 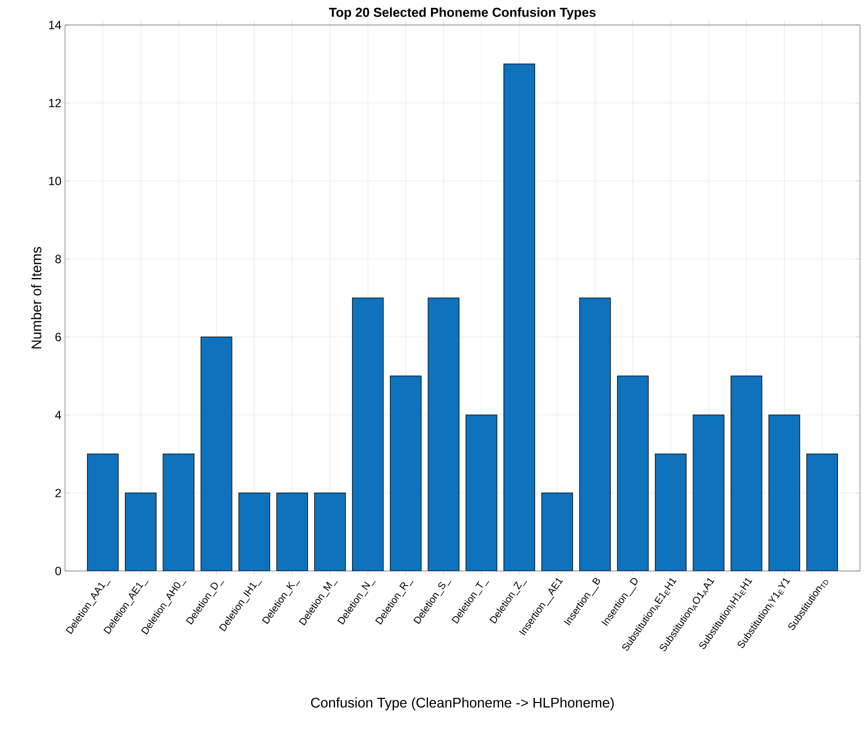 What do you see at coordinates (58, 493) in the screenshot?
I see `y-tick-label: 2` at bounding box center [58, 493].